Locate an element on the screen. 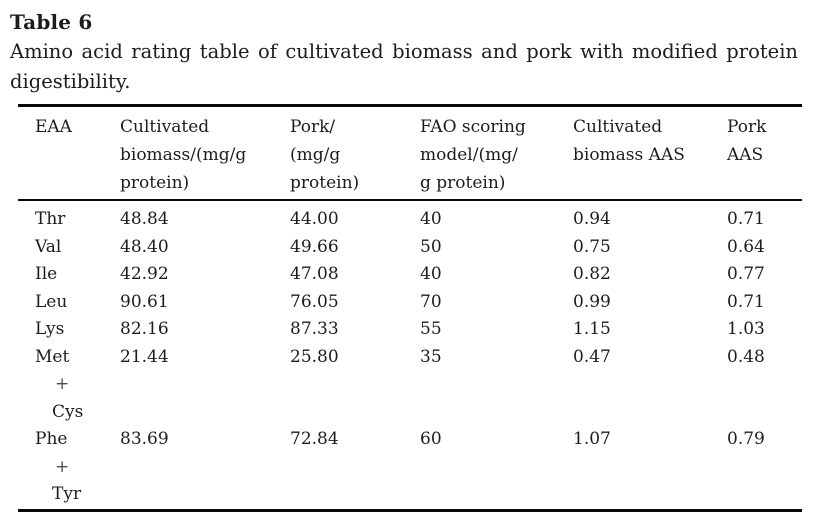  header-line: AAS is located at coordinates (745, 154).